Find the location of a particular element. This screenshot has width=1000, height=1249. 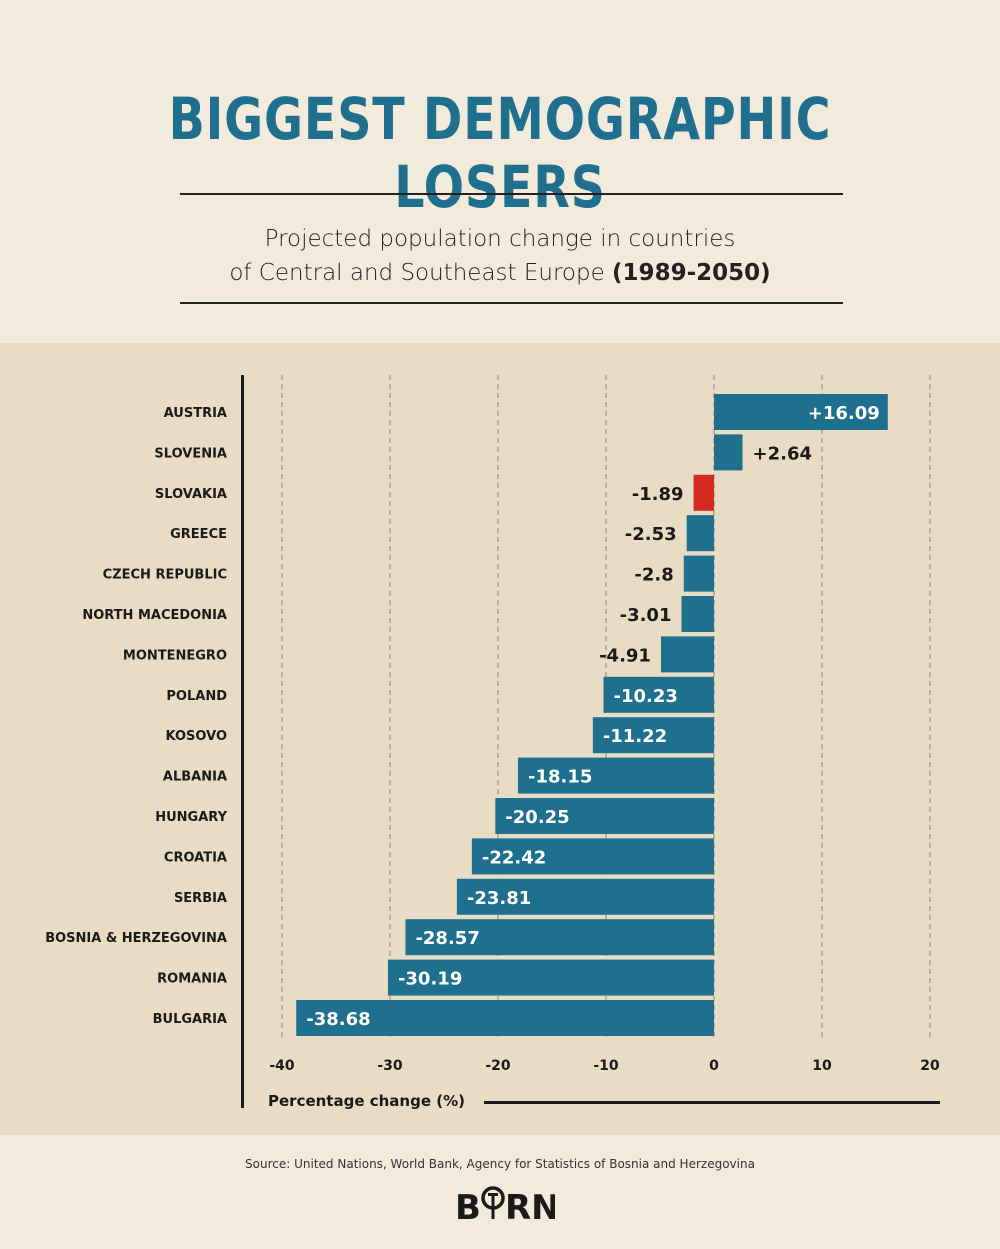

category-label: CZECH REPUBLIC is located at coordinates (165, 575).